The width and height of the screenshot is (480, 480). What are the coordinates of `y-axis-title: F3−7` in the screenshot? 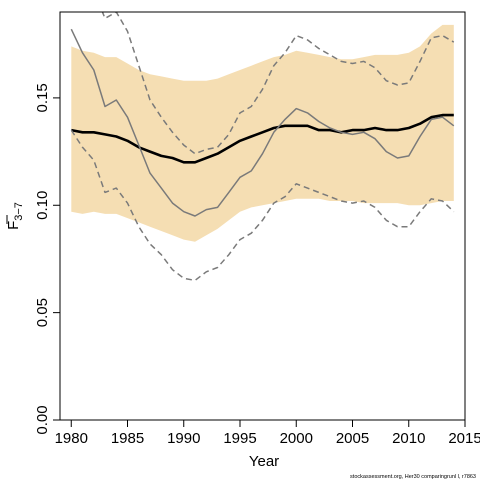 It's located at (15, 216).